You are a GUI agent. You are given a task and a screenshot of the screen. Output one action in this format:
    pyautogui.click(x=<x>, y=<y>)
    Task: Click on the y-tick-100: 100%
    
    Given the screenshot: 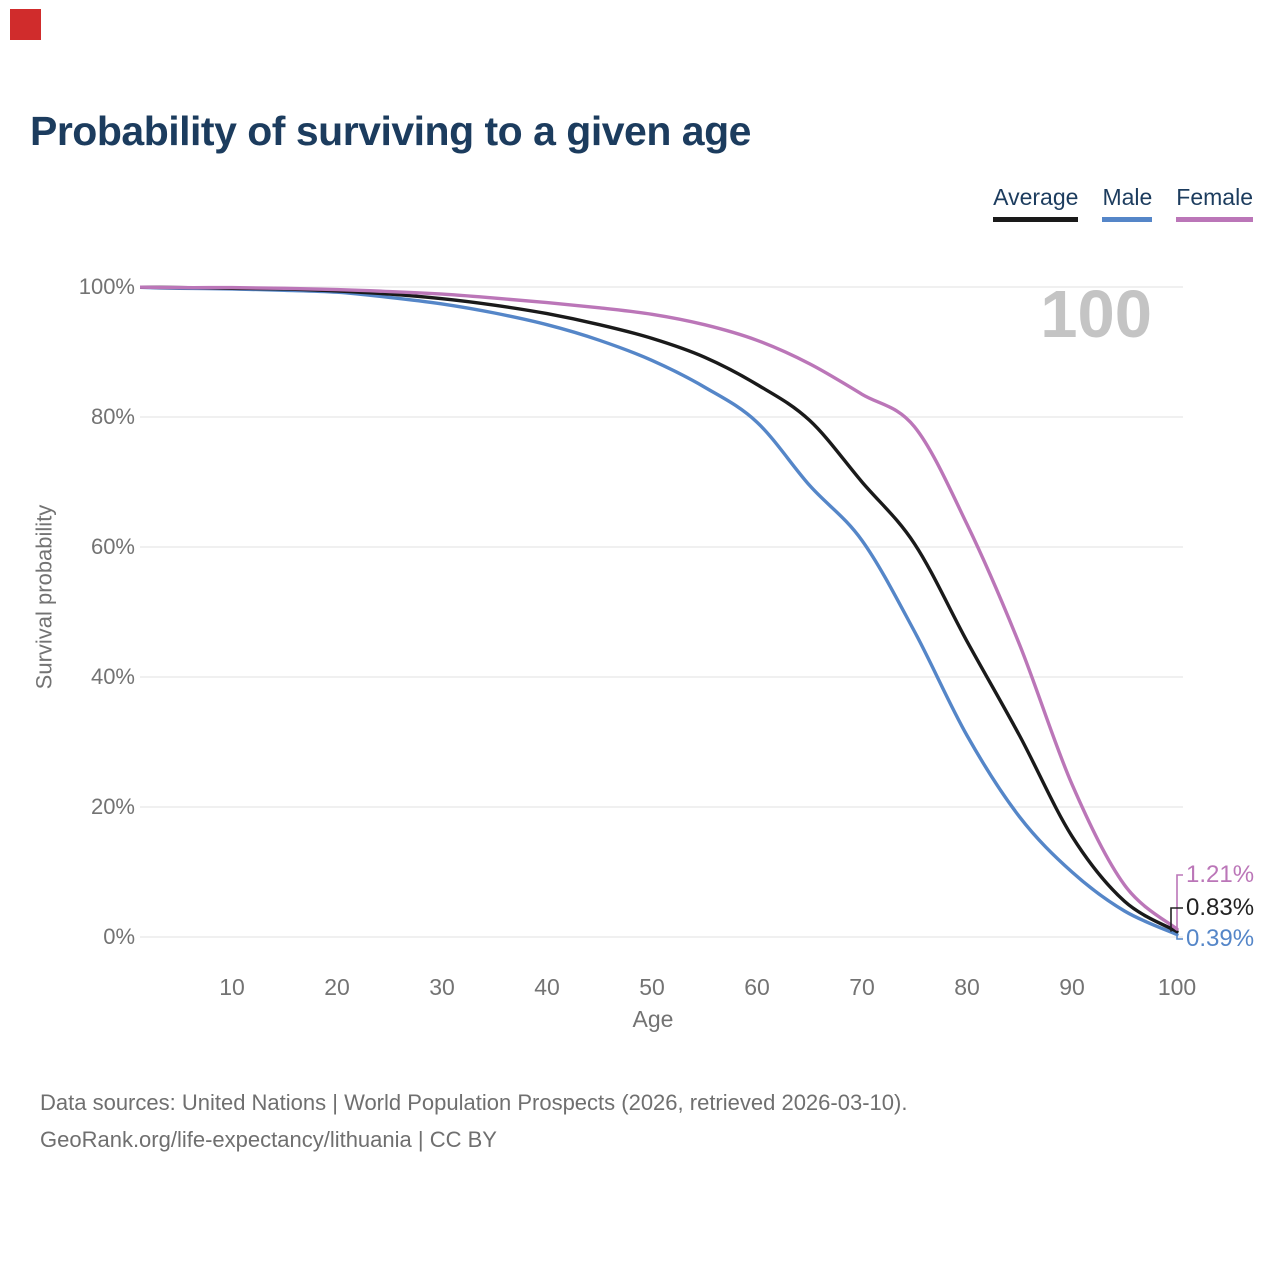 What is the action you would take?
    pyautogui.click(x=106, y=286)
    